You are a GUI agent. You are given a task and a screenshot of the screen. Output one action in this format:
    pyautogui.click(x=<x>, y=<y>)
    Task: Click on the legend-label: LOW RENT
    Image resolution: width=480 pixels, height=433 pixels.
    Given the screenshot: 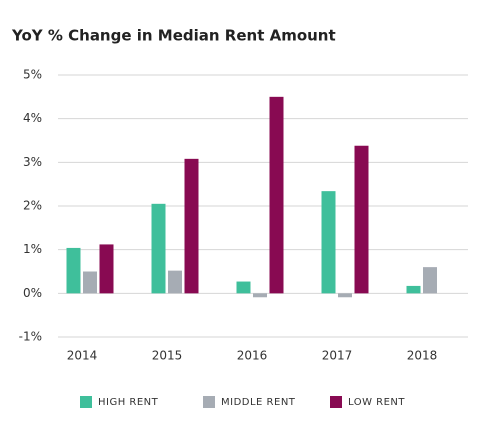 What is the action you would take?
    pyautogui.click(x=376, y=402)
    